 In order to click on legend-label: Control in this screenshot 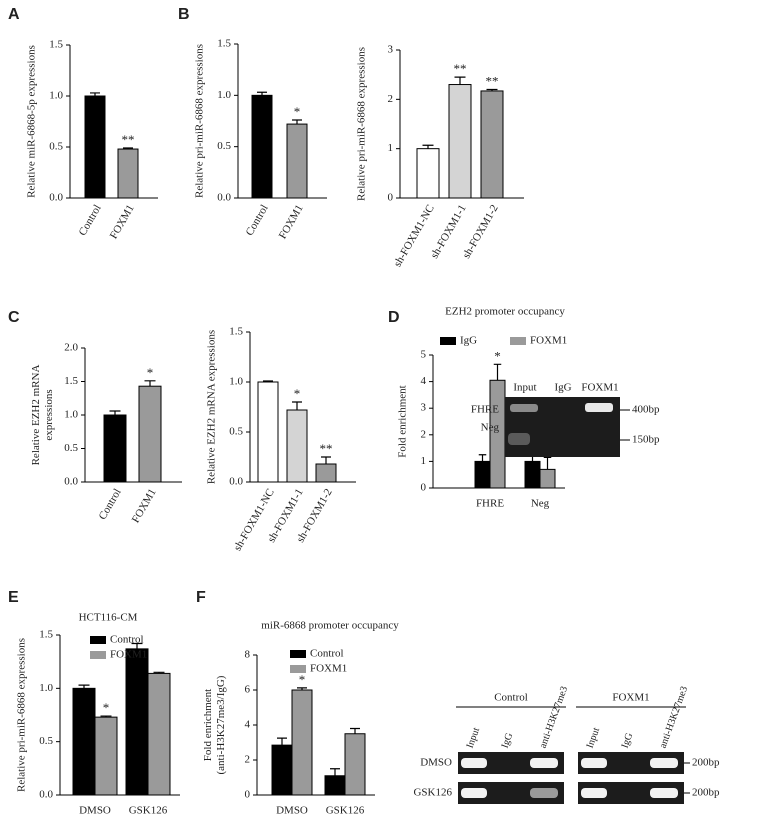, I will do `click(327, 654)`.